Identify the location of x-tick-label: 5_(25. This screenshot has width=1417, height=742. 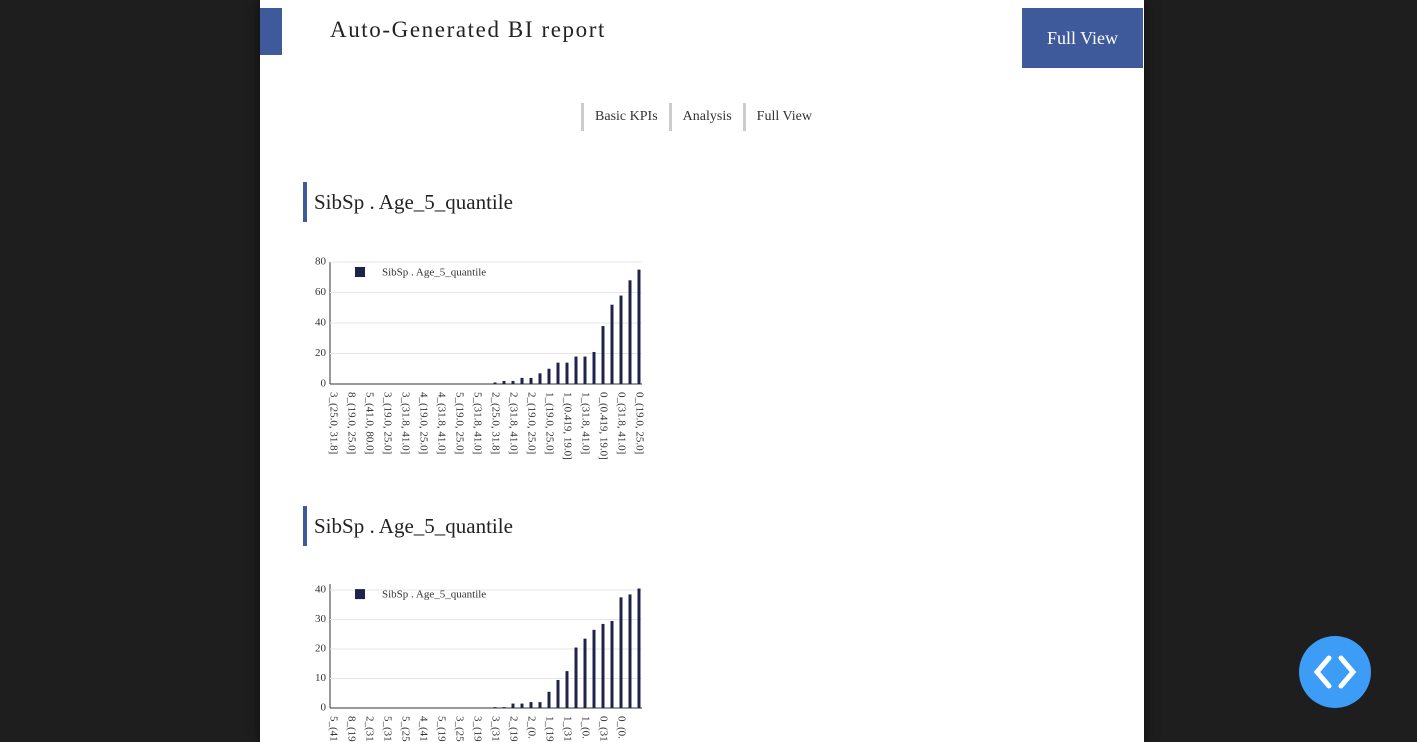
(405, 729).